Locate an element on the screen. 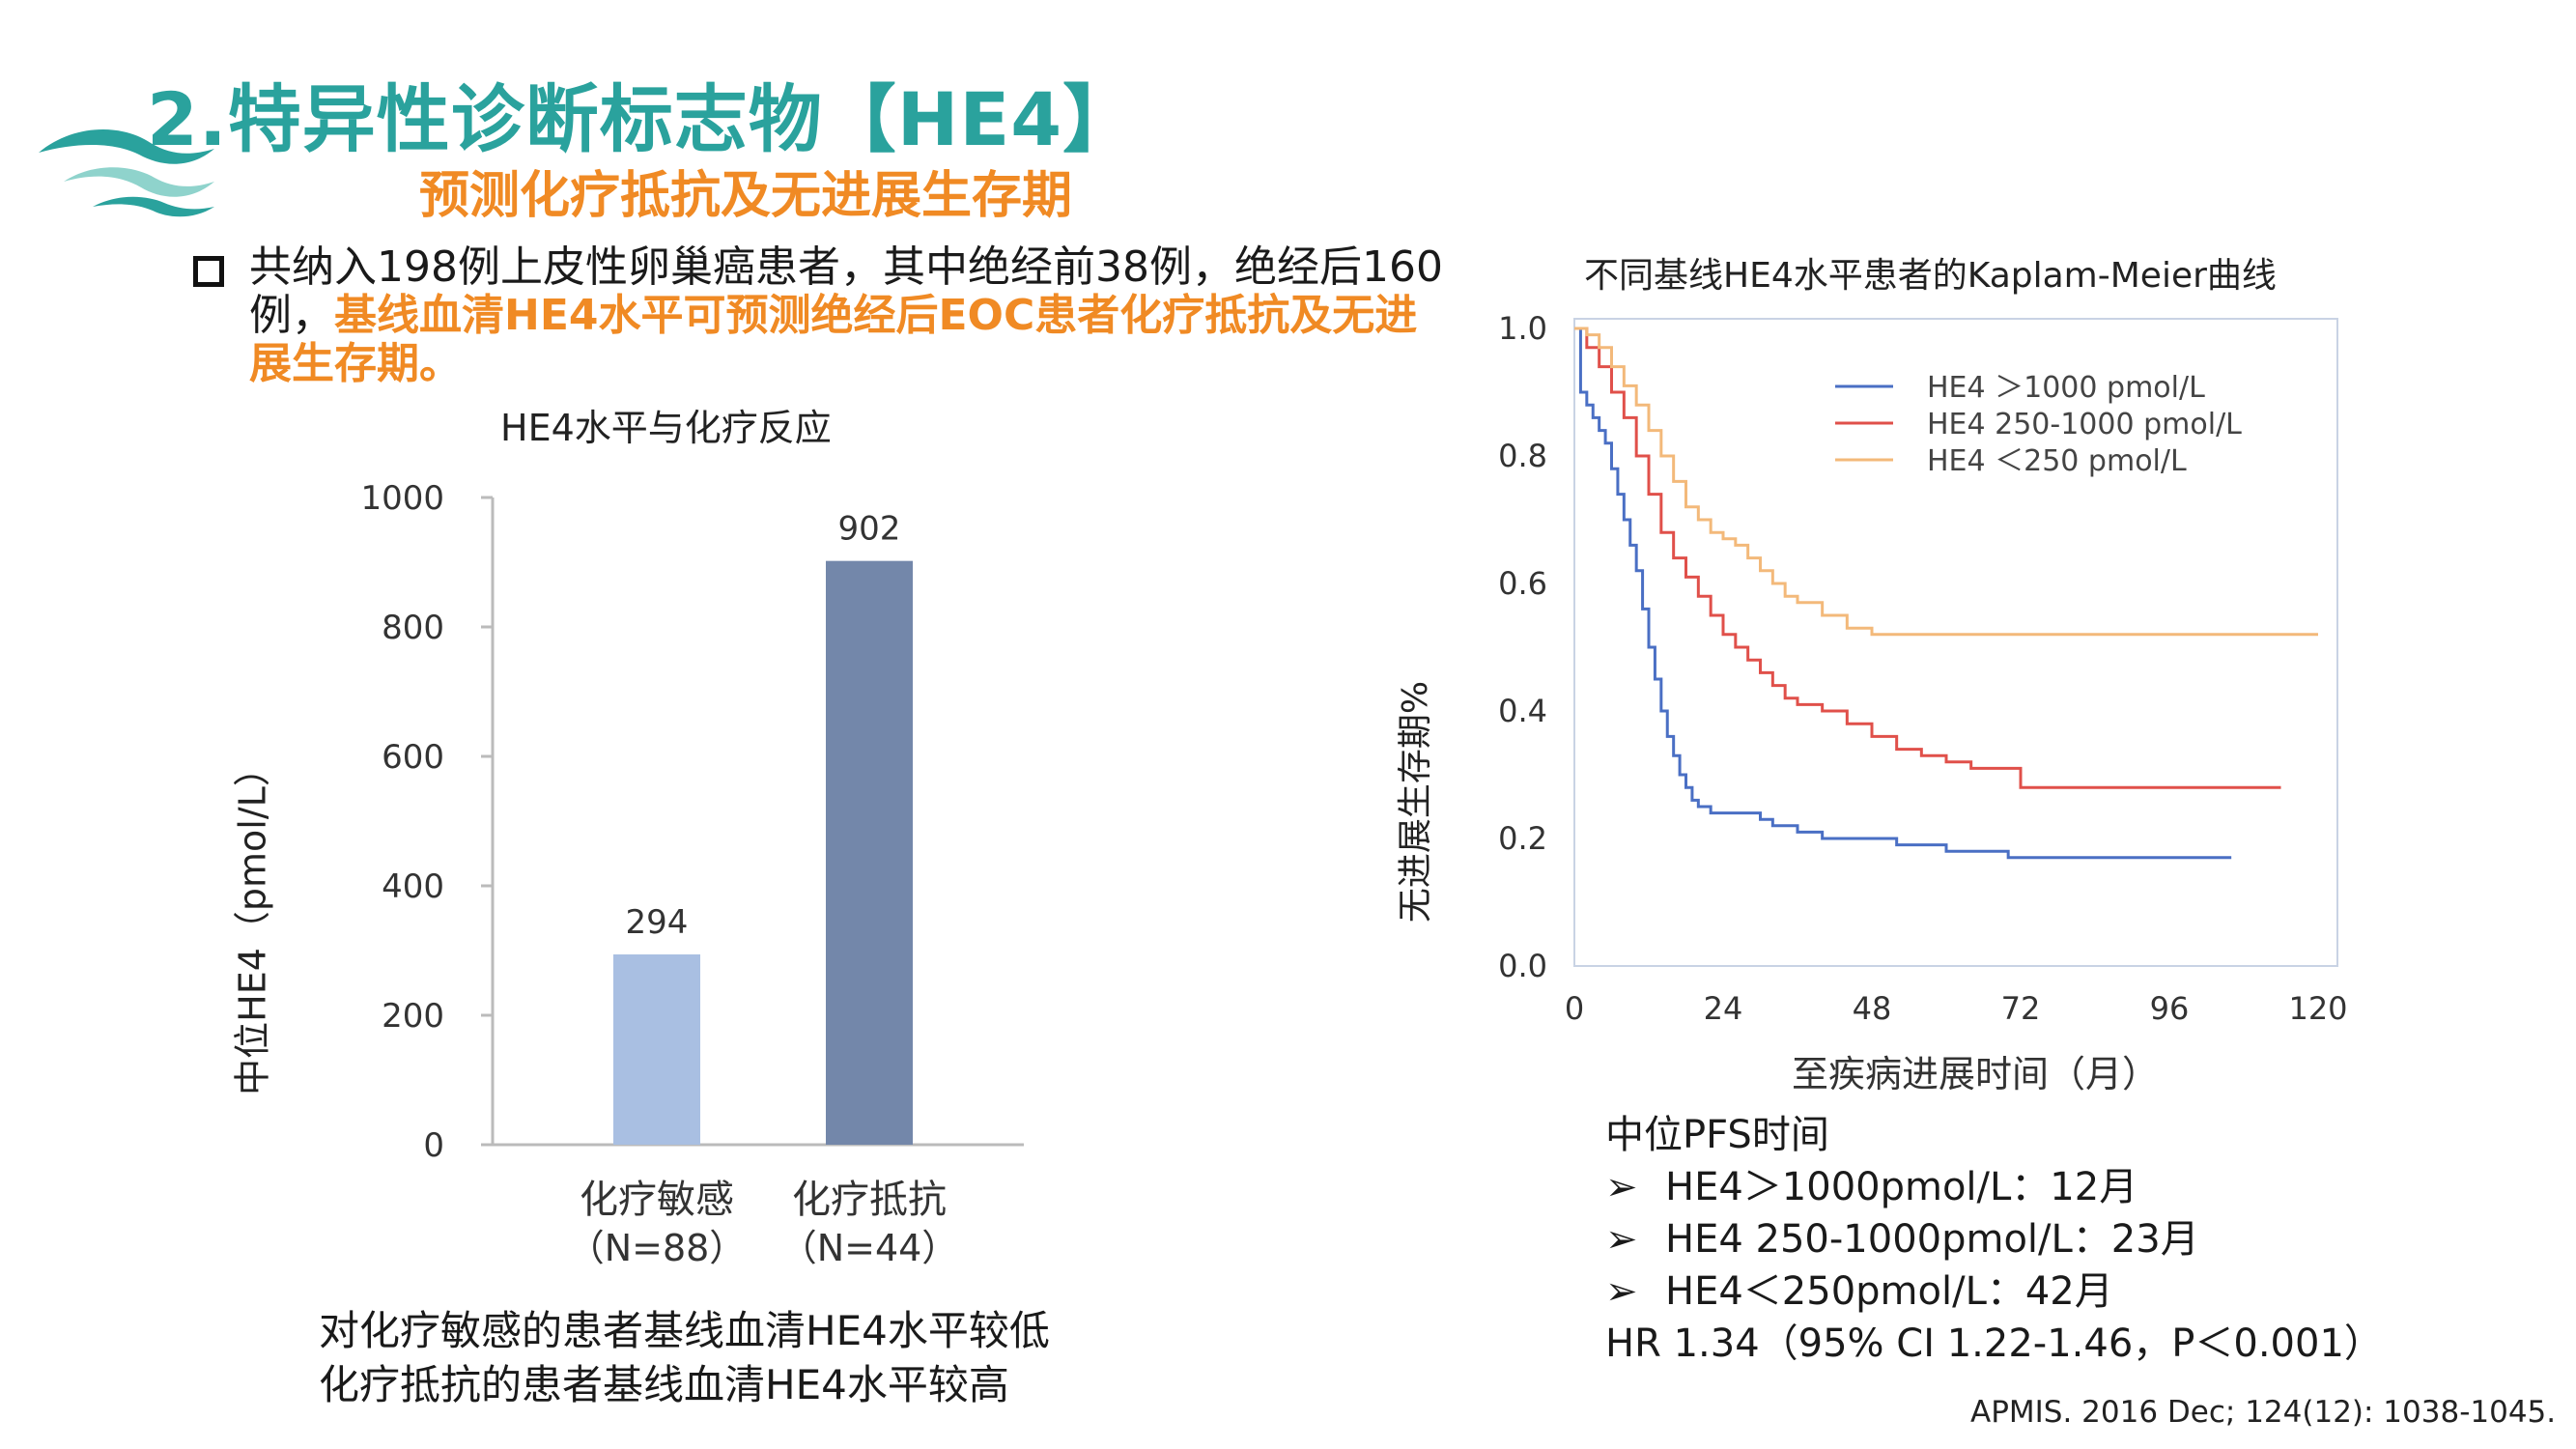  km-y-tick-label: 0.2 is located at coordinates (1522, 838).